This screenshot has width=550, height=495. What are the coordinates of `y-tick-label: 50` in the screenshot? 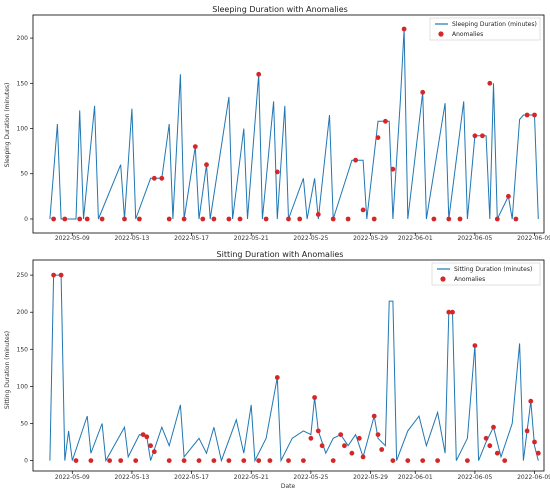 It's located at (24, 423).